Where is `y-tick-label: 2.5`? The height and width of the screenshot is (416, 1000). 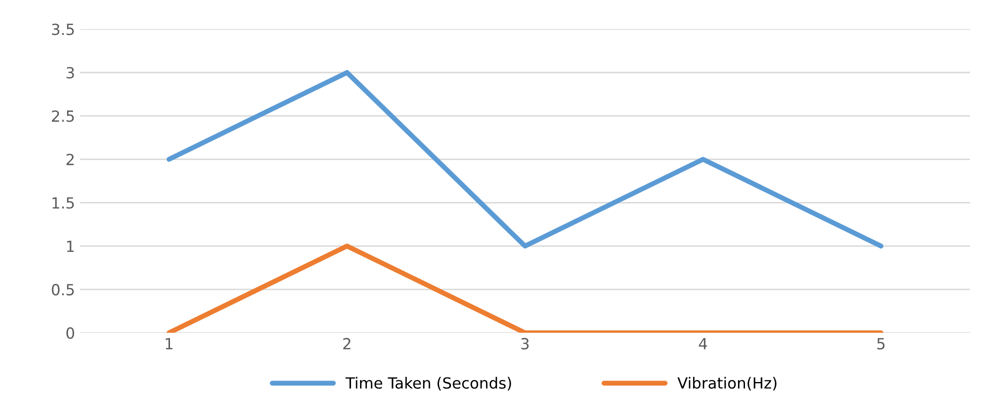
y-tick-label: 2.5 is located at coordinates (63, 116).